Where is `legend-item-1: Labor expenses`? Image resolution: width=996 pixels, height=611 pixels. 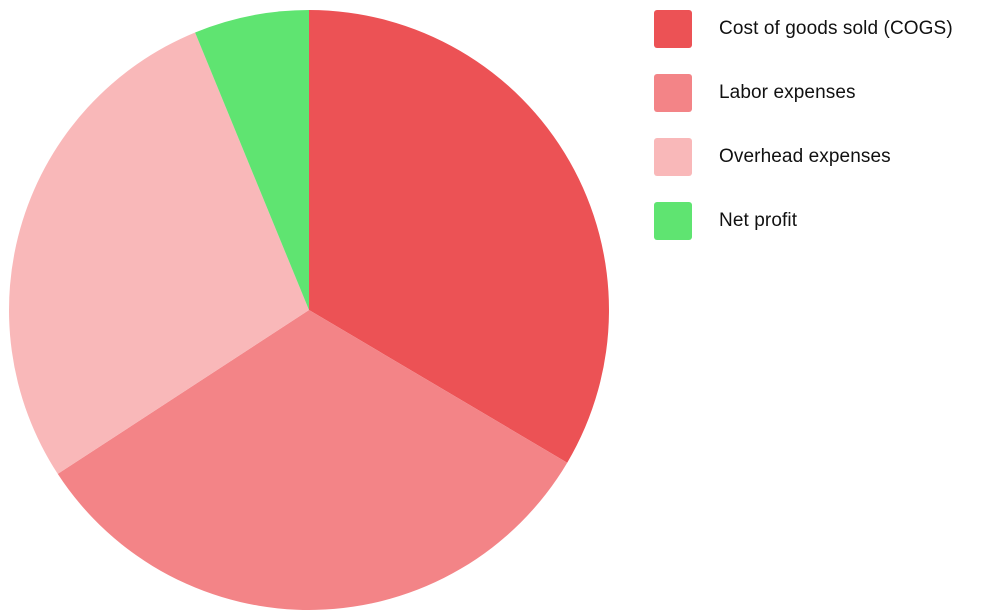
legend-item-1: Labor expenses is located at coordinates (824, 93).